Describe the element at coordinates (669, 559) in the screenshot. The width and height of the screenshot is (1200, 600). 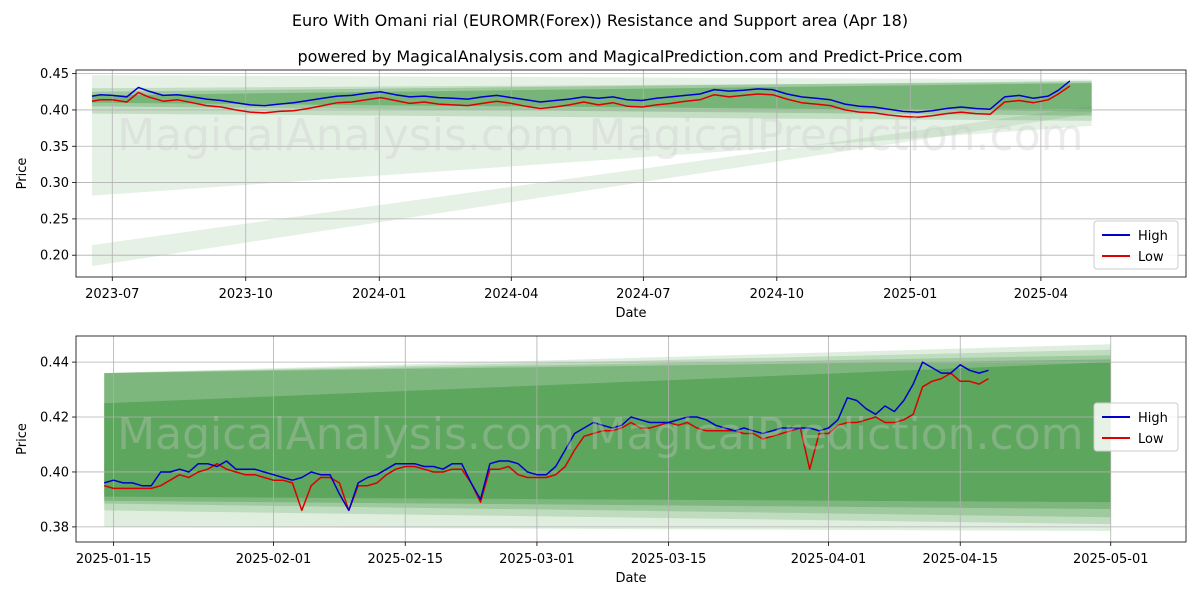
I see `x-tick-label: 2025-03-15` at that location.